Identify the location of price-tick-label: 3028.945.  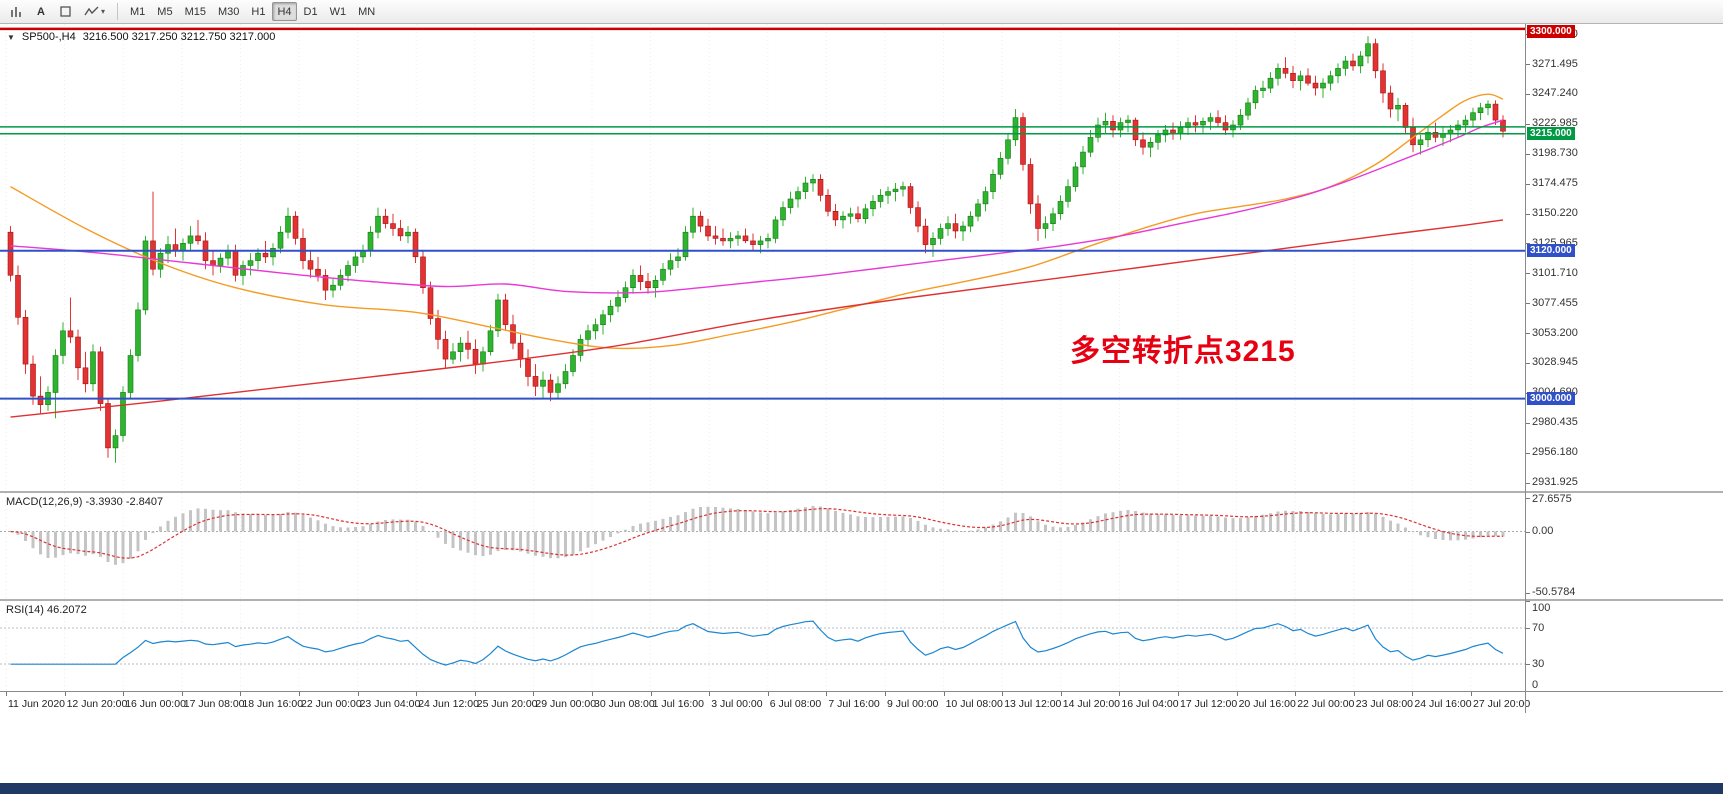
(1555, 362).